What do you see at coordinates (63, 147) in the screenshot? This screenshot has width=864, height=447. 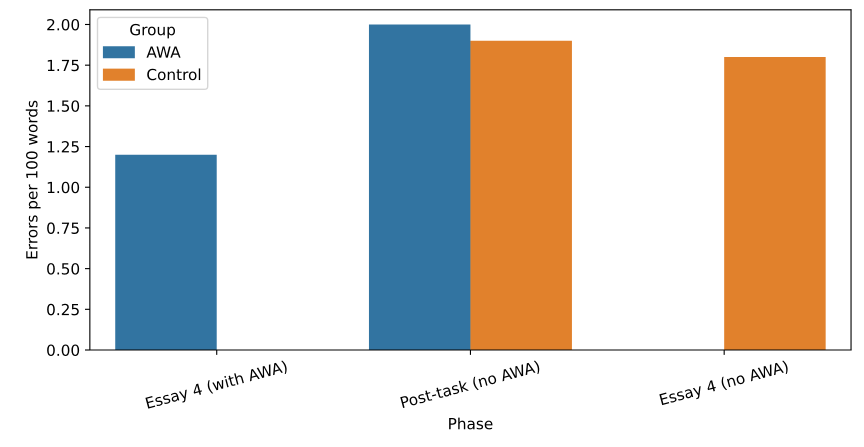 I see `y-tick-label: 1.25` at bounding box center [63, 147].